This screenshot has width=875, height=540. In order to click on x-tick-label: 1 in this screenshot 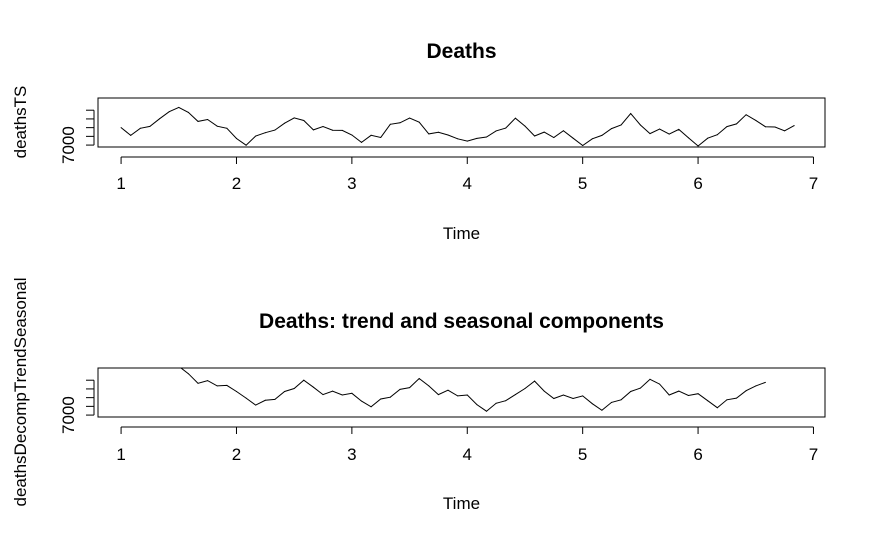, I will do `click(120, 454)`.